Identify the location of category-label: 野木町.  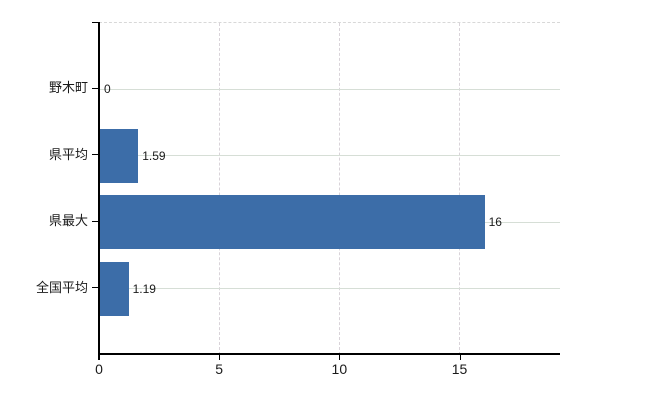
(68, 88).